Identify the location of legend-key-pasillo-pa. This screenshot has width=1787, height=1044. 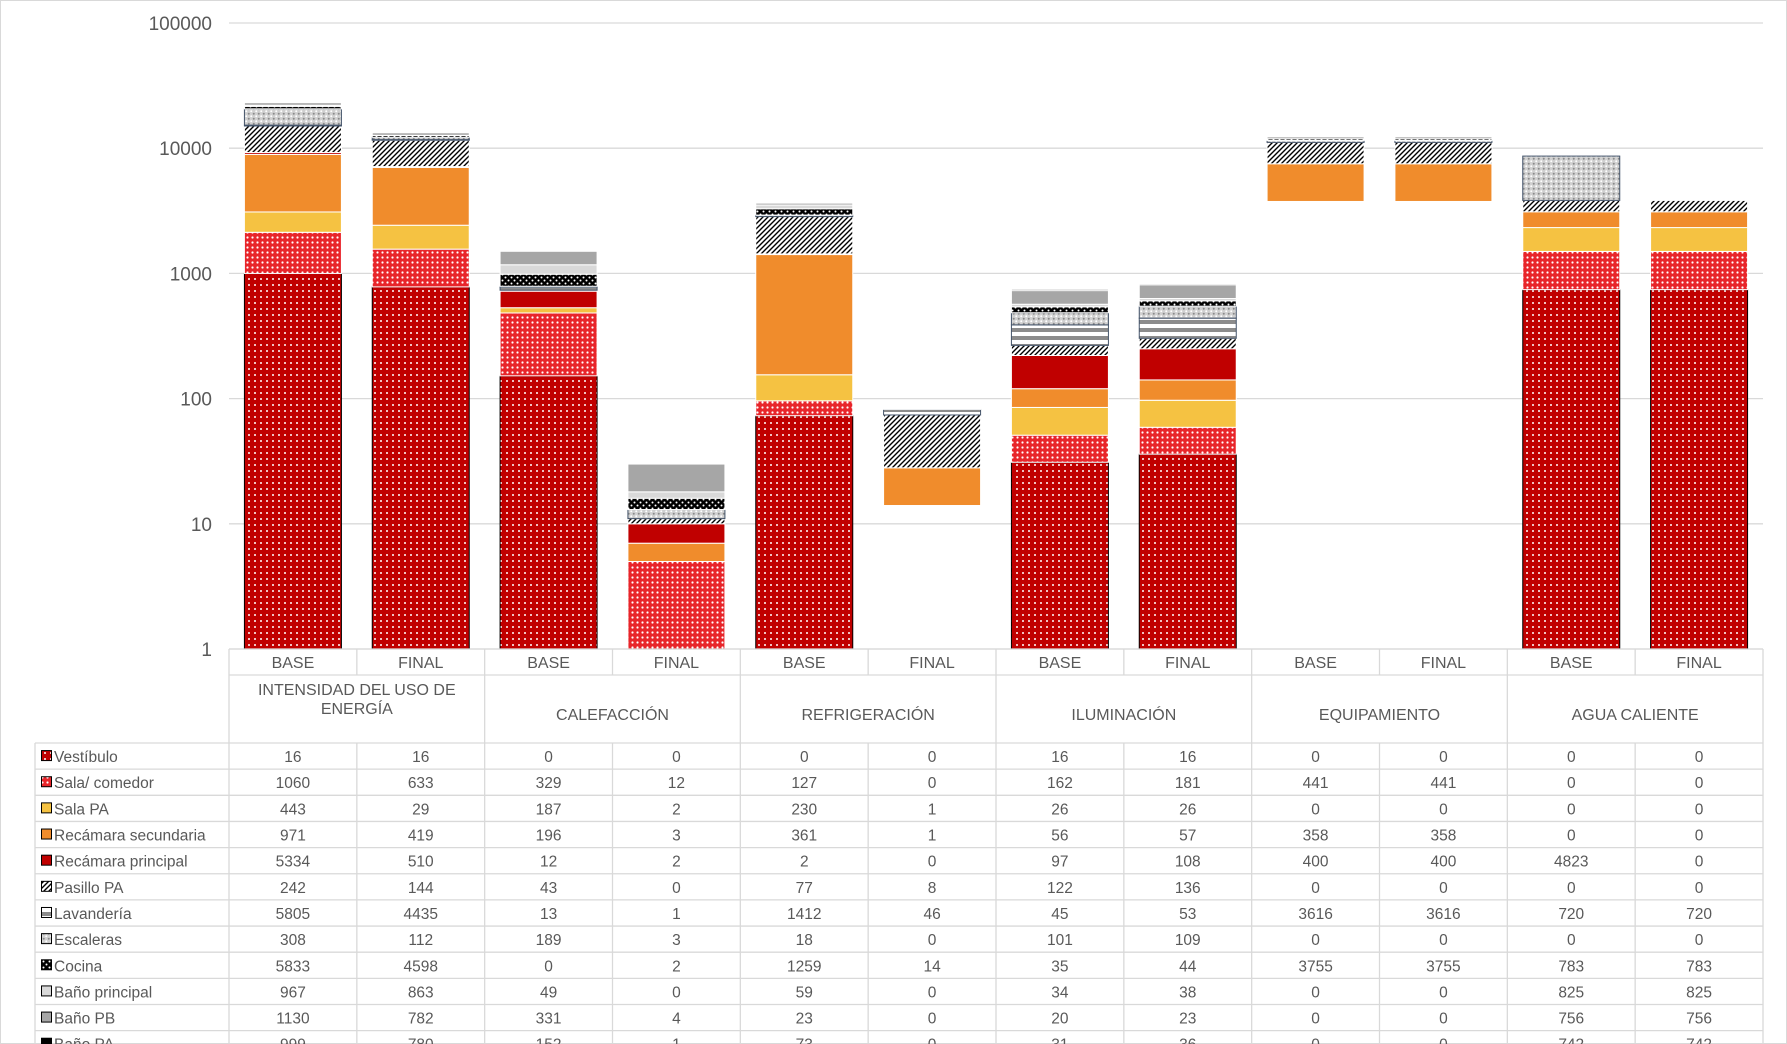
(46, 886).